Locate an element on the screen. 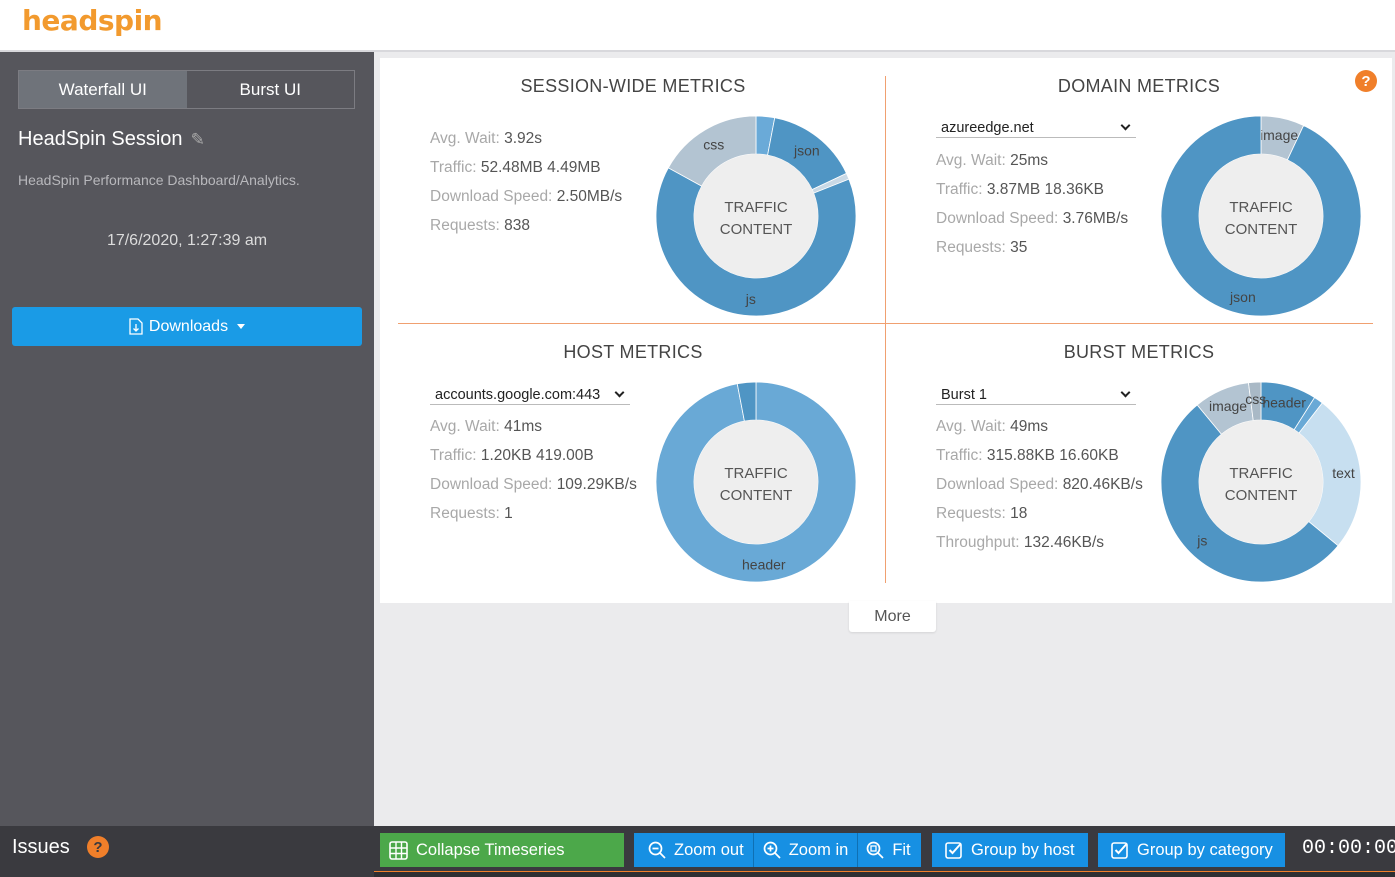  burst-select: Burst 1 is located at coordinates (1036, 395).